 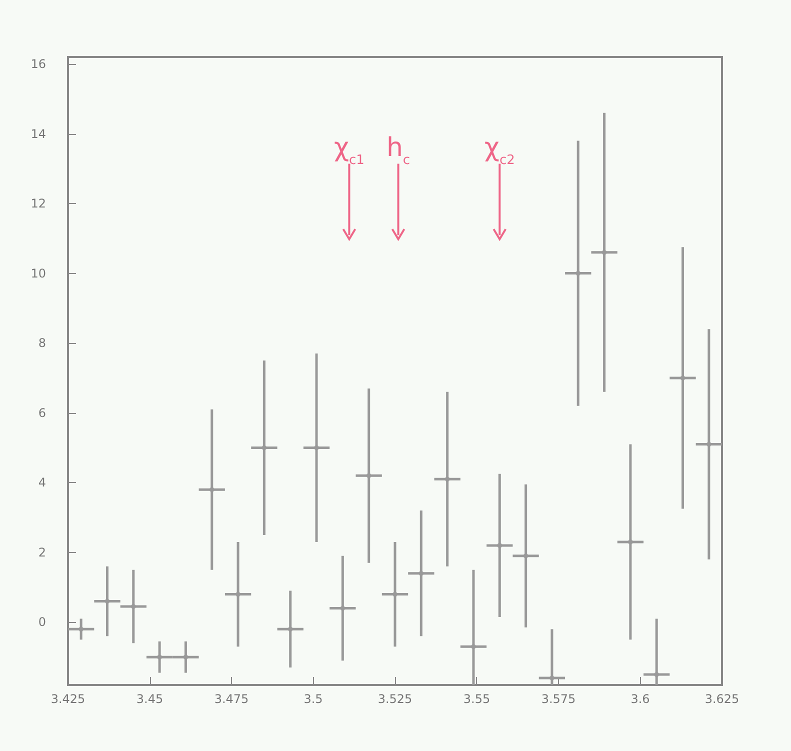 What do you see at coordinates (42, 552) in the screenshot?
I see `y-tick-label: 2` at bounding box center [42, 552].